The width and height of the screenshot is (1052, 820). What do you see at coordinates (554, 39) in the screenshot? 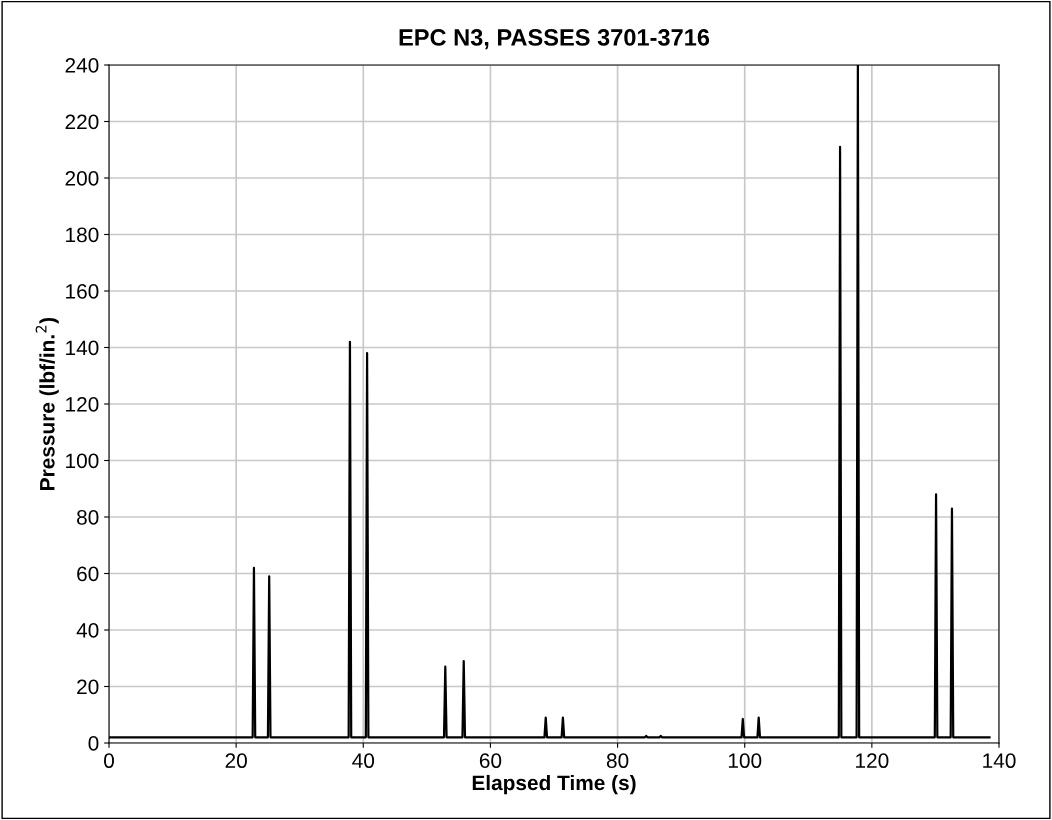
I see `chart-title: EPC N3, PASSES 3701-3716` at bounding box center [554, 39].